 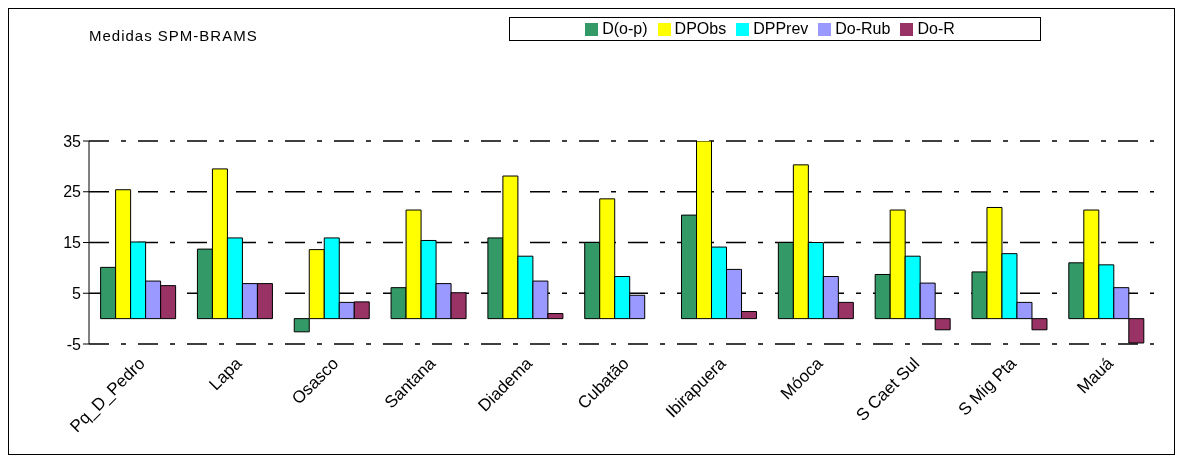 What do you see at coordinates (781, 28) in the screenshot?
I see `legend-label: DPPrev` at bounding box center [781, 28].